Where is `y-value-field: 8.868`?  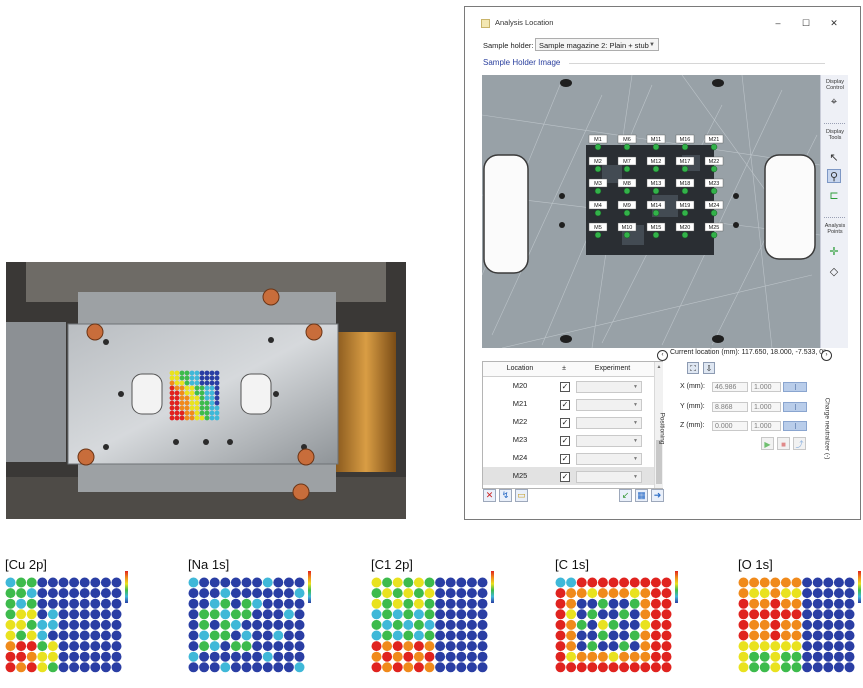
y-value-field: 8.868 is located at coordinates (730, 407).